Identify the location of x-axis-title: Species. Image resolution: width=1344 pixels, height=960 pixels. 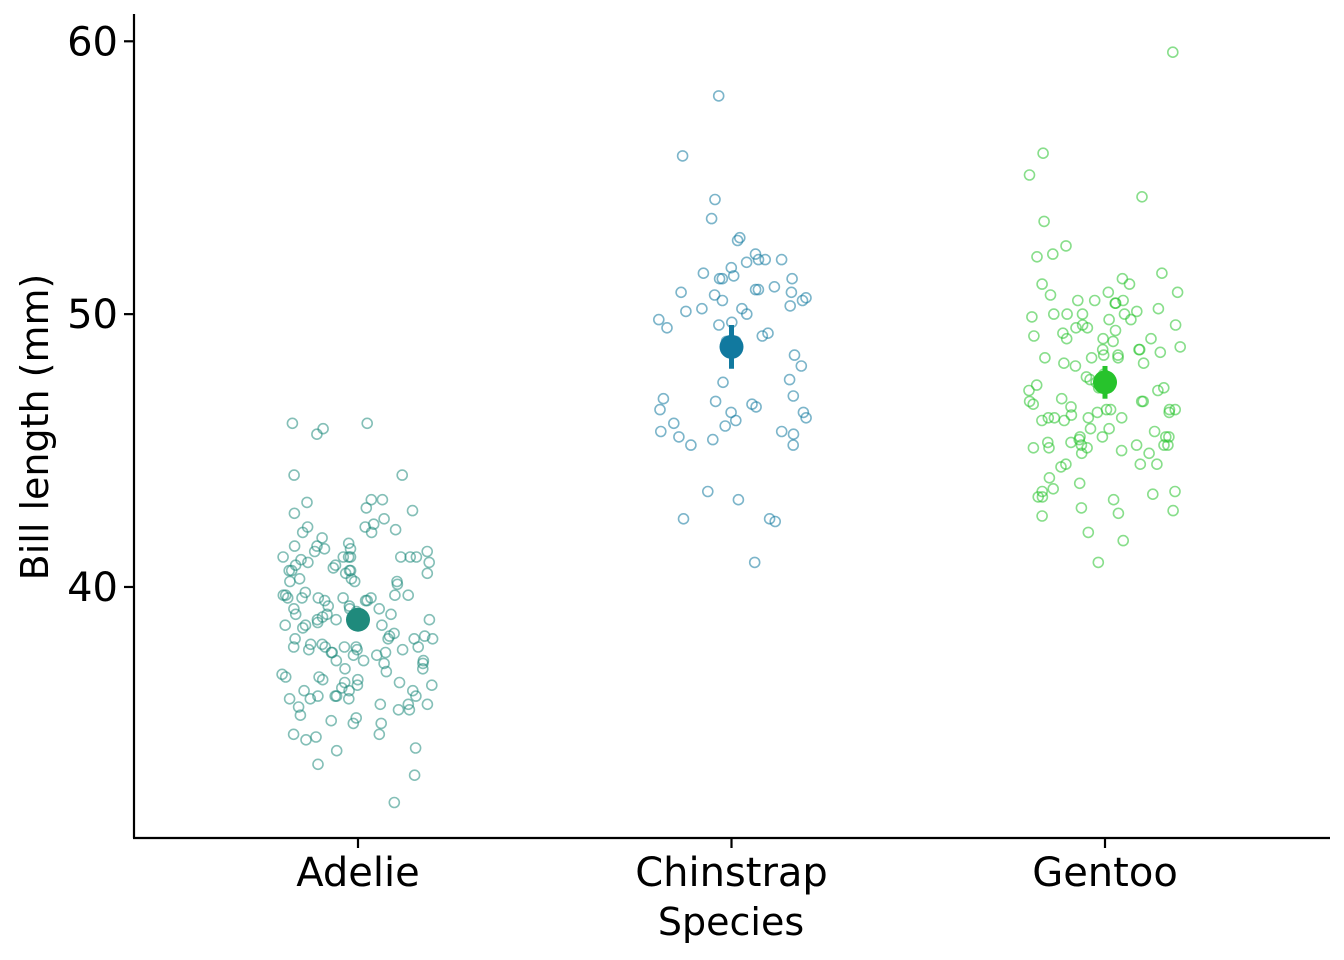
(731, 922).